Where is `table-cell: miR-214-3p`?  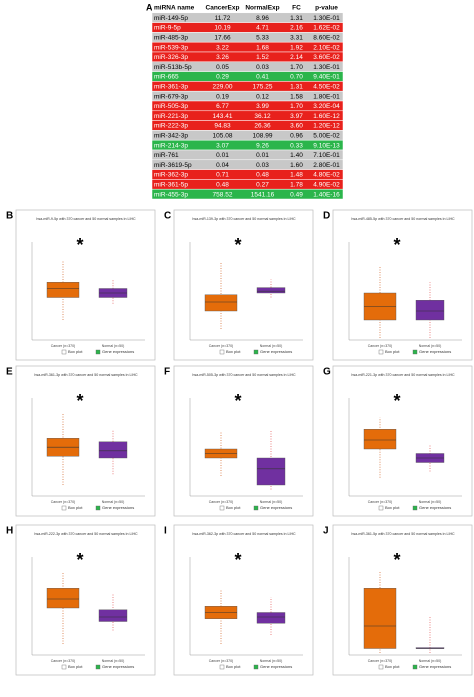
table-cell: miR-214-3p is located at coordinates (171, 145).